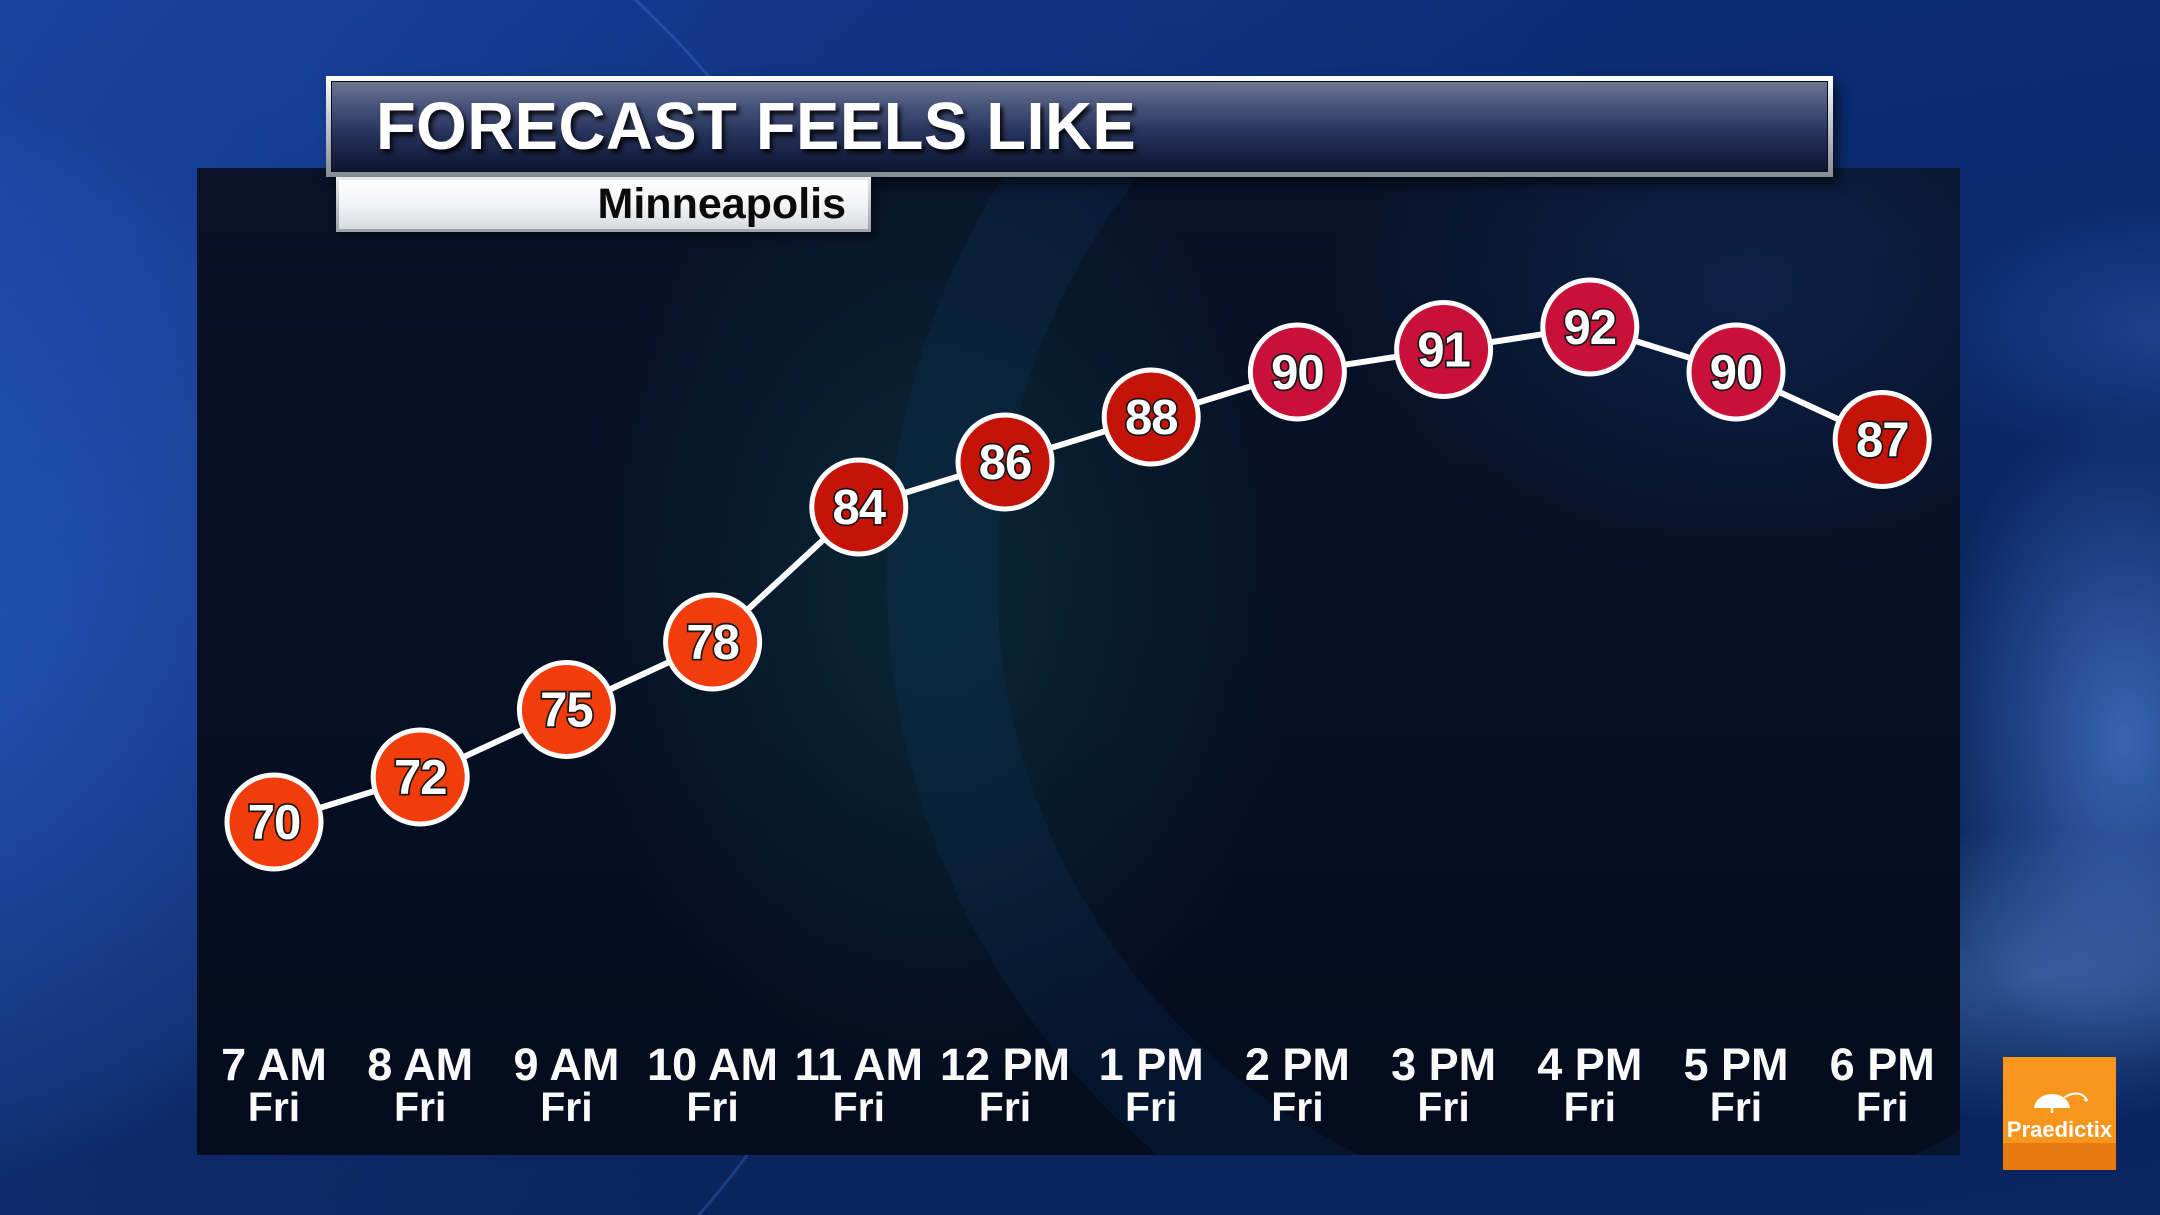 The width and height of the screenshot is (2160, 1215). Describe the element at coordinates (1735, 1064) in the screenshot. I see `x-axis-time-label: 5 PM` at that location.